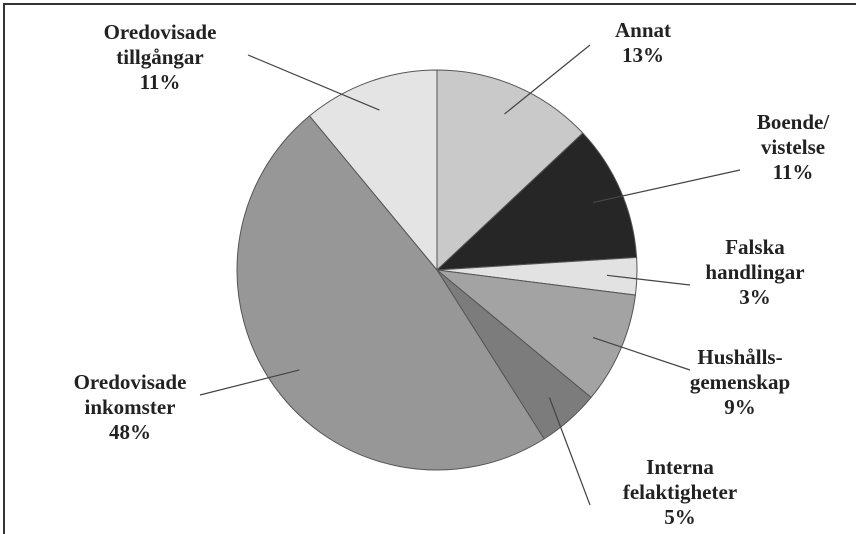 Image resolution: width=856 pixels, height=534 pixels. Describe the element at coordinates (740, 407) in the screenshot. I see `slice-value-label: 9%` at that location.